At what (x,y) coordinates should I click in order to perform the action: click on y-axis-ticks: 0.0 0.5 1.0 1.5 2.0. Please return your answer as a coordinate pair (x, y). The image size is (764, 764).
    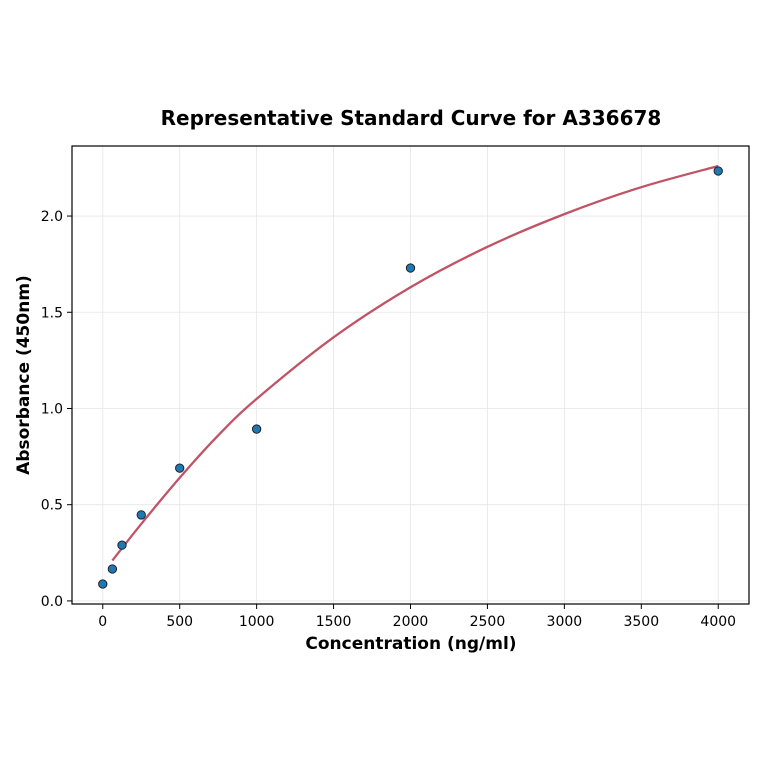
    Looking at the image, I should click on (56, 409).